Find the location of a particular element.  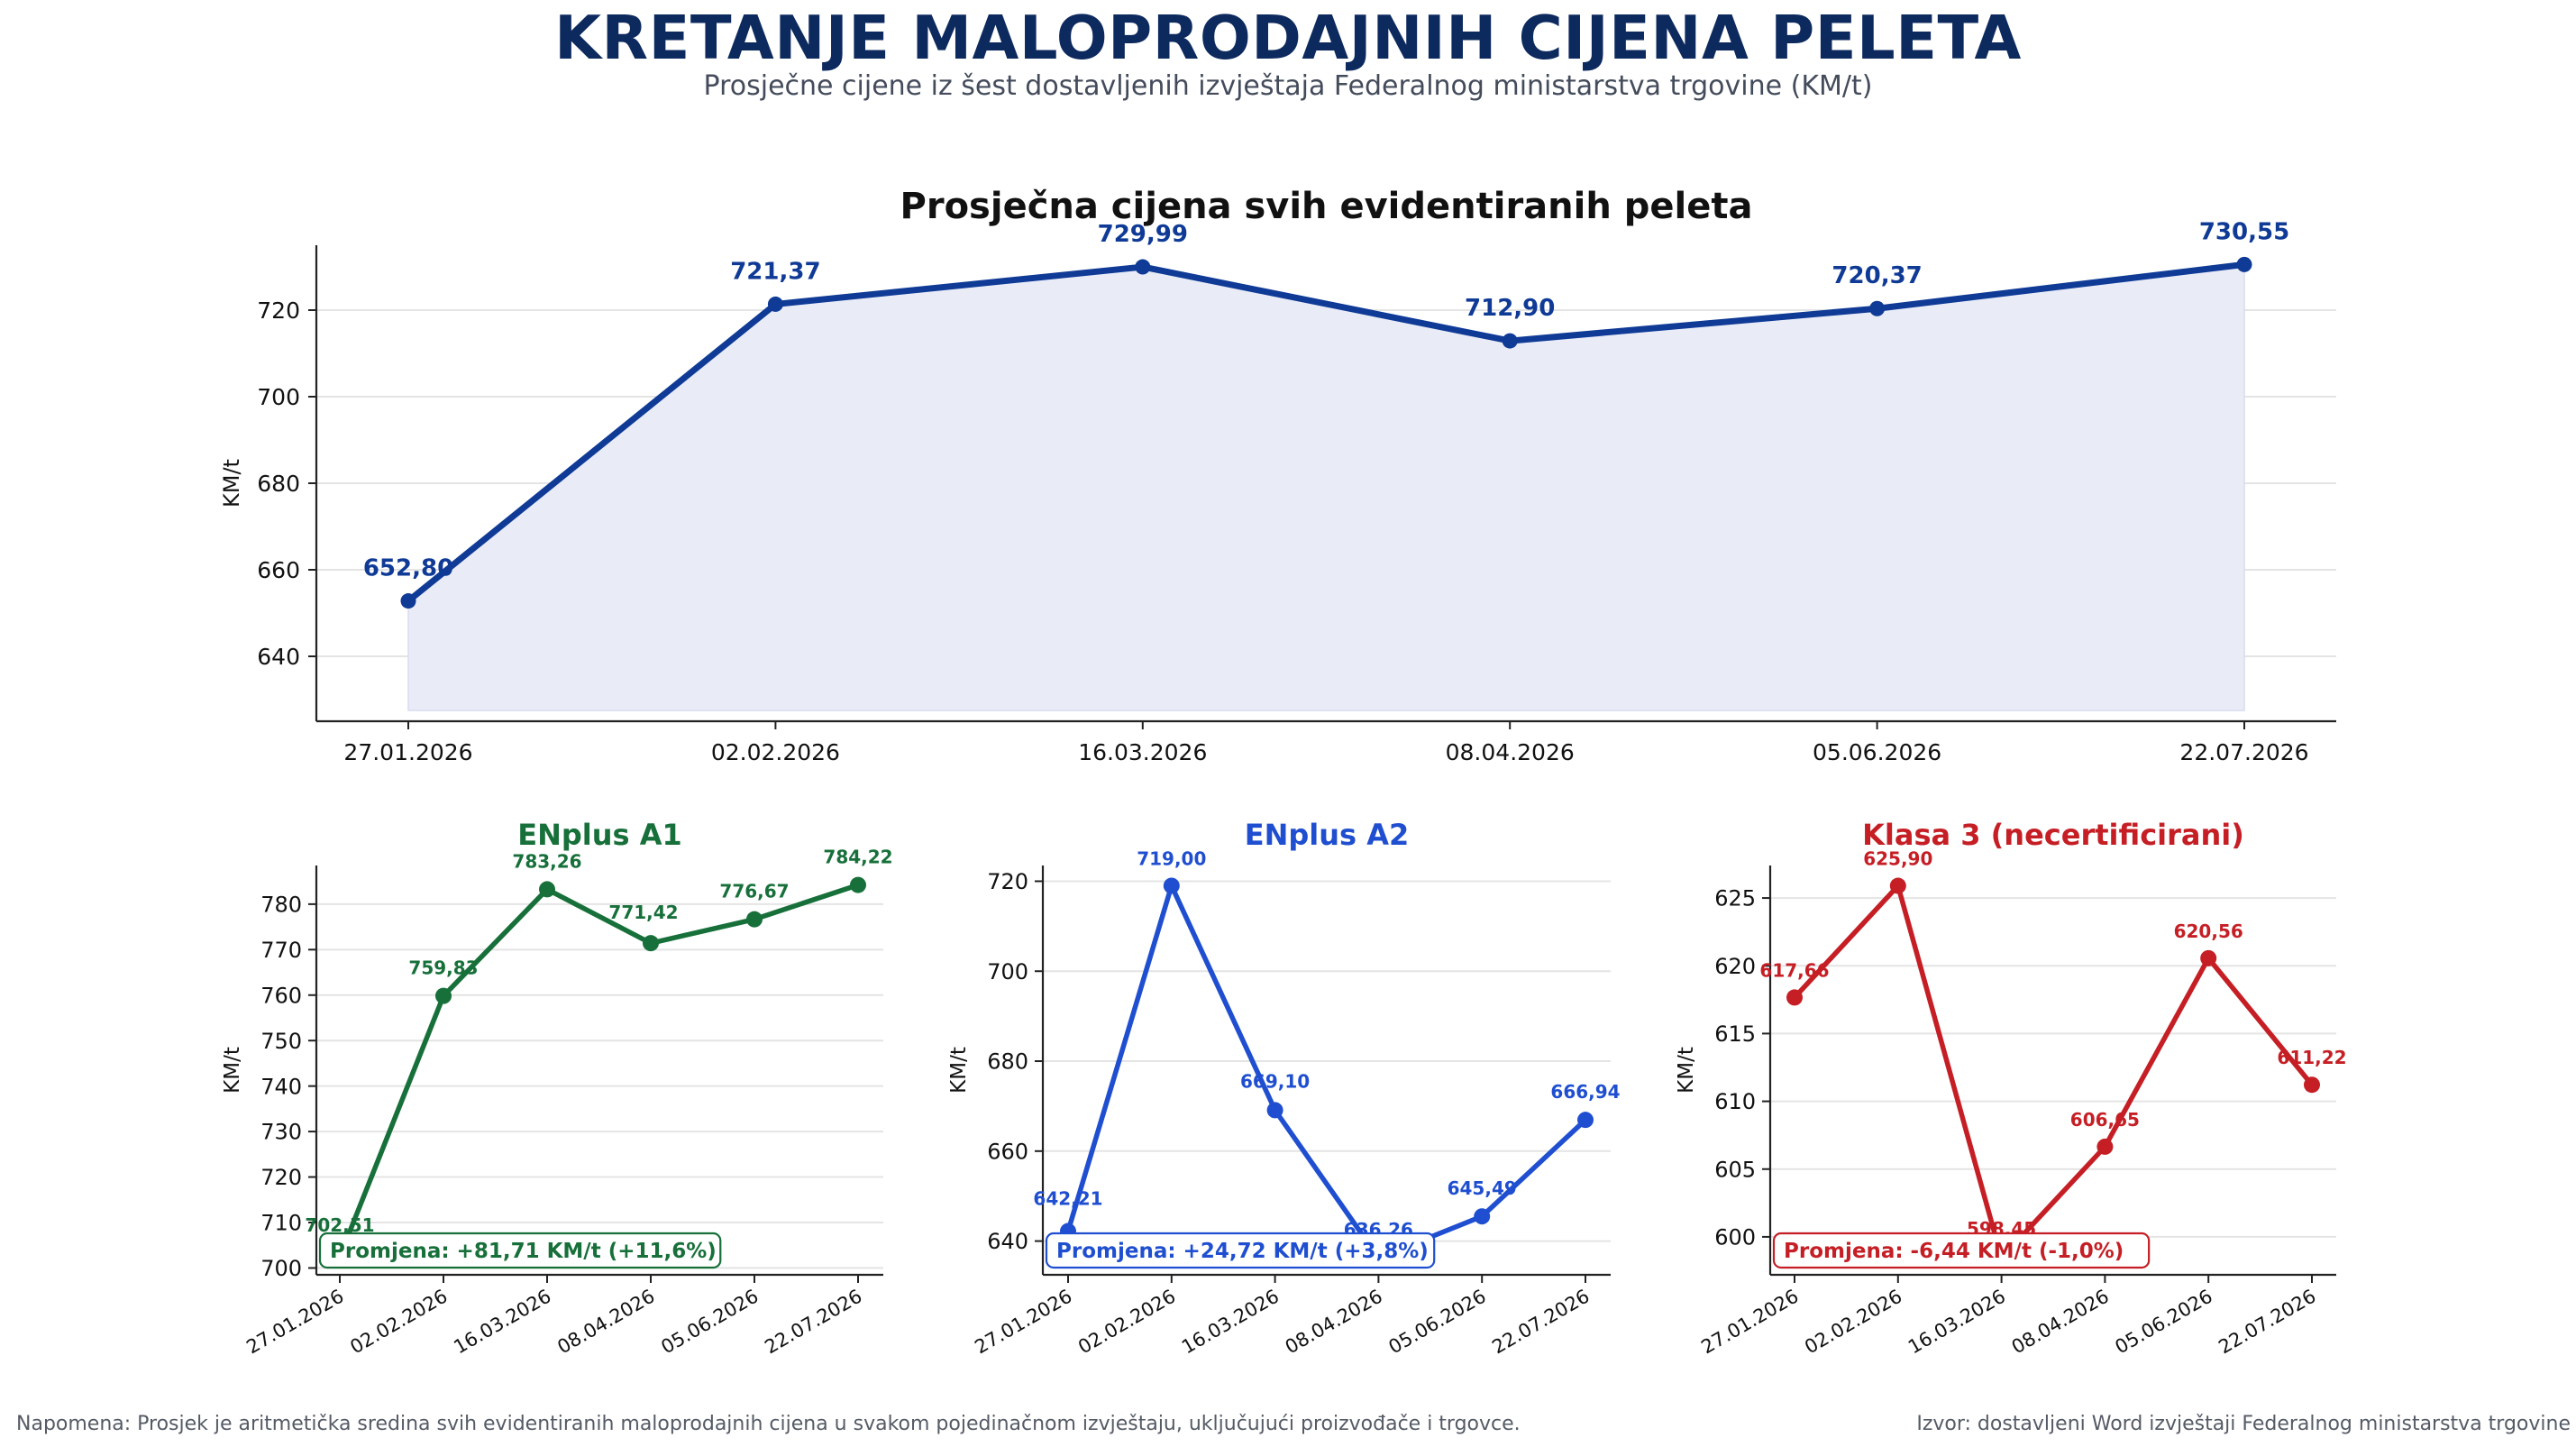

y-tick-label: 610 is located at coordinates (1735, 1101).